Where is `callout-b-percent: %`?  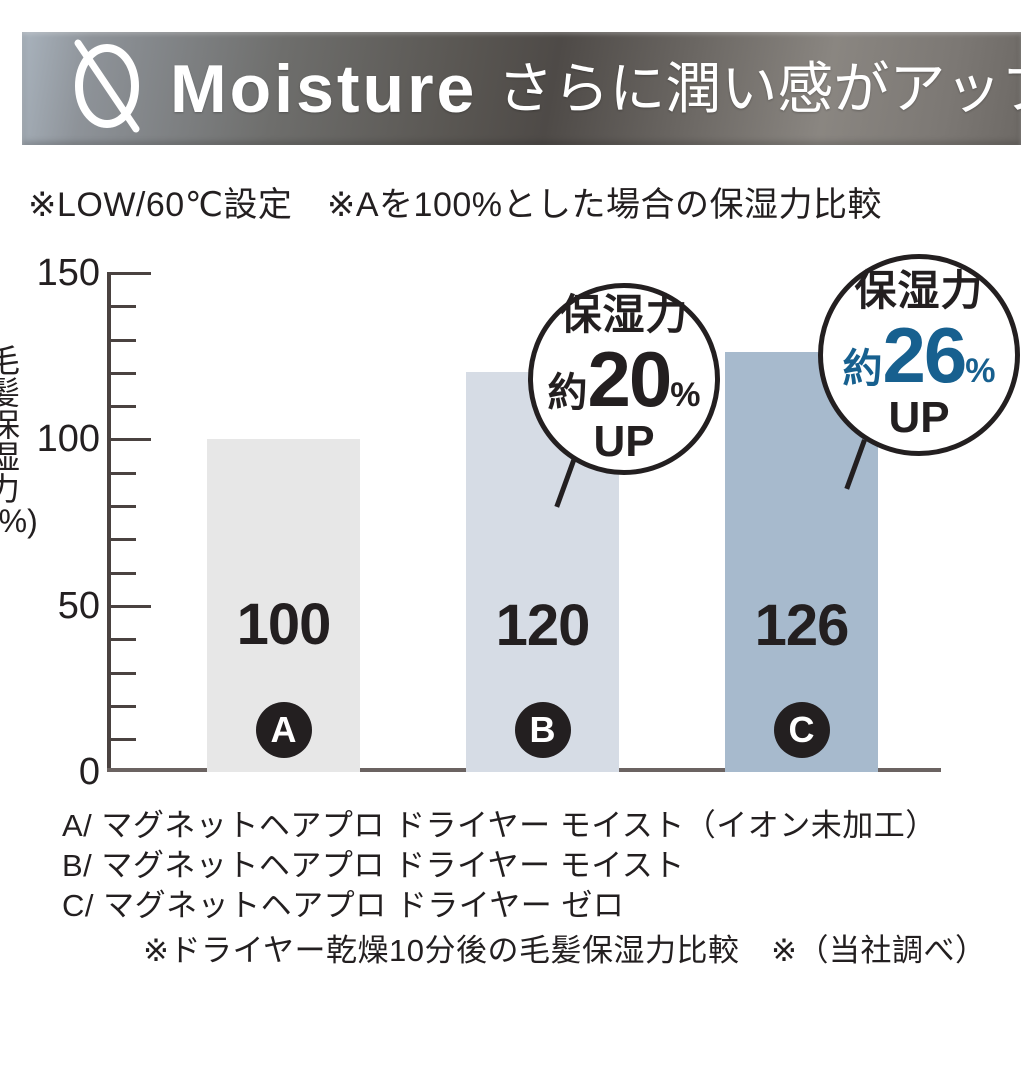
callout-b-percent: % is located at coordinates (685, 395).